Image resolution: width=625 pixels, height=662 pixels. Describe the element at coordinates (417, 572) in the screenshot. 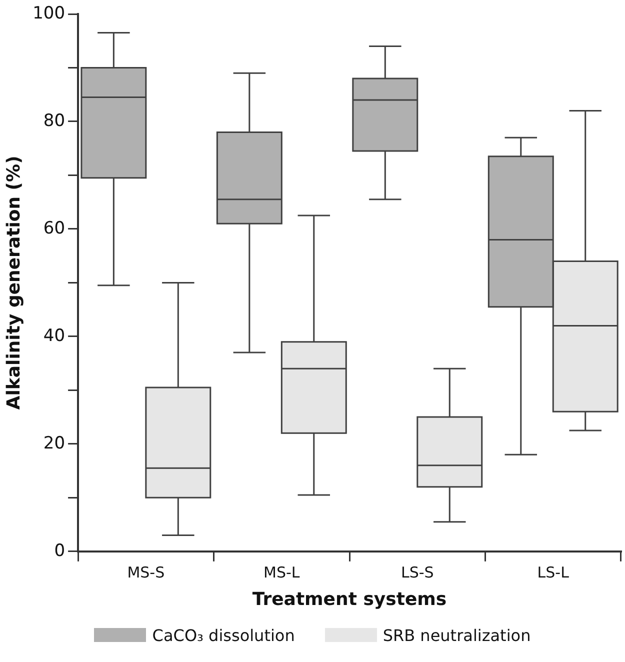

I see `x-tick-label: LS-S` at that location.